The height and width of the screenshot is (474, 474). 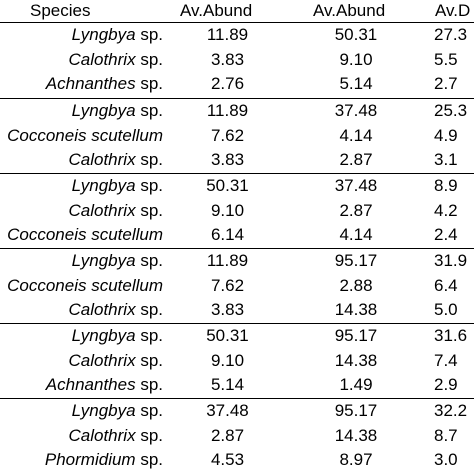 What do you see at coordinates (227, 34) in the screenshot?
I see `av-abund-1-cell: 11.89` at bounding box center [227, 34].